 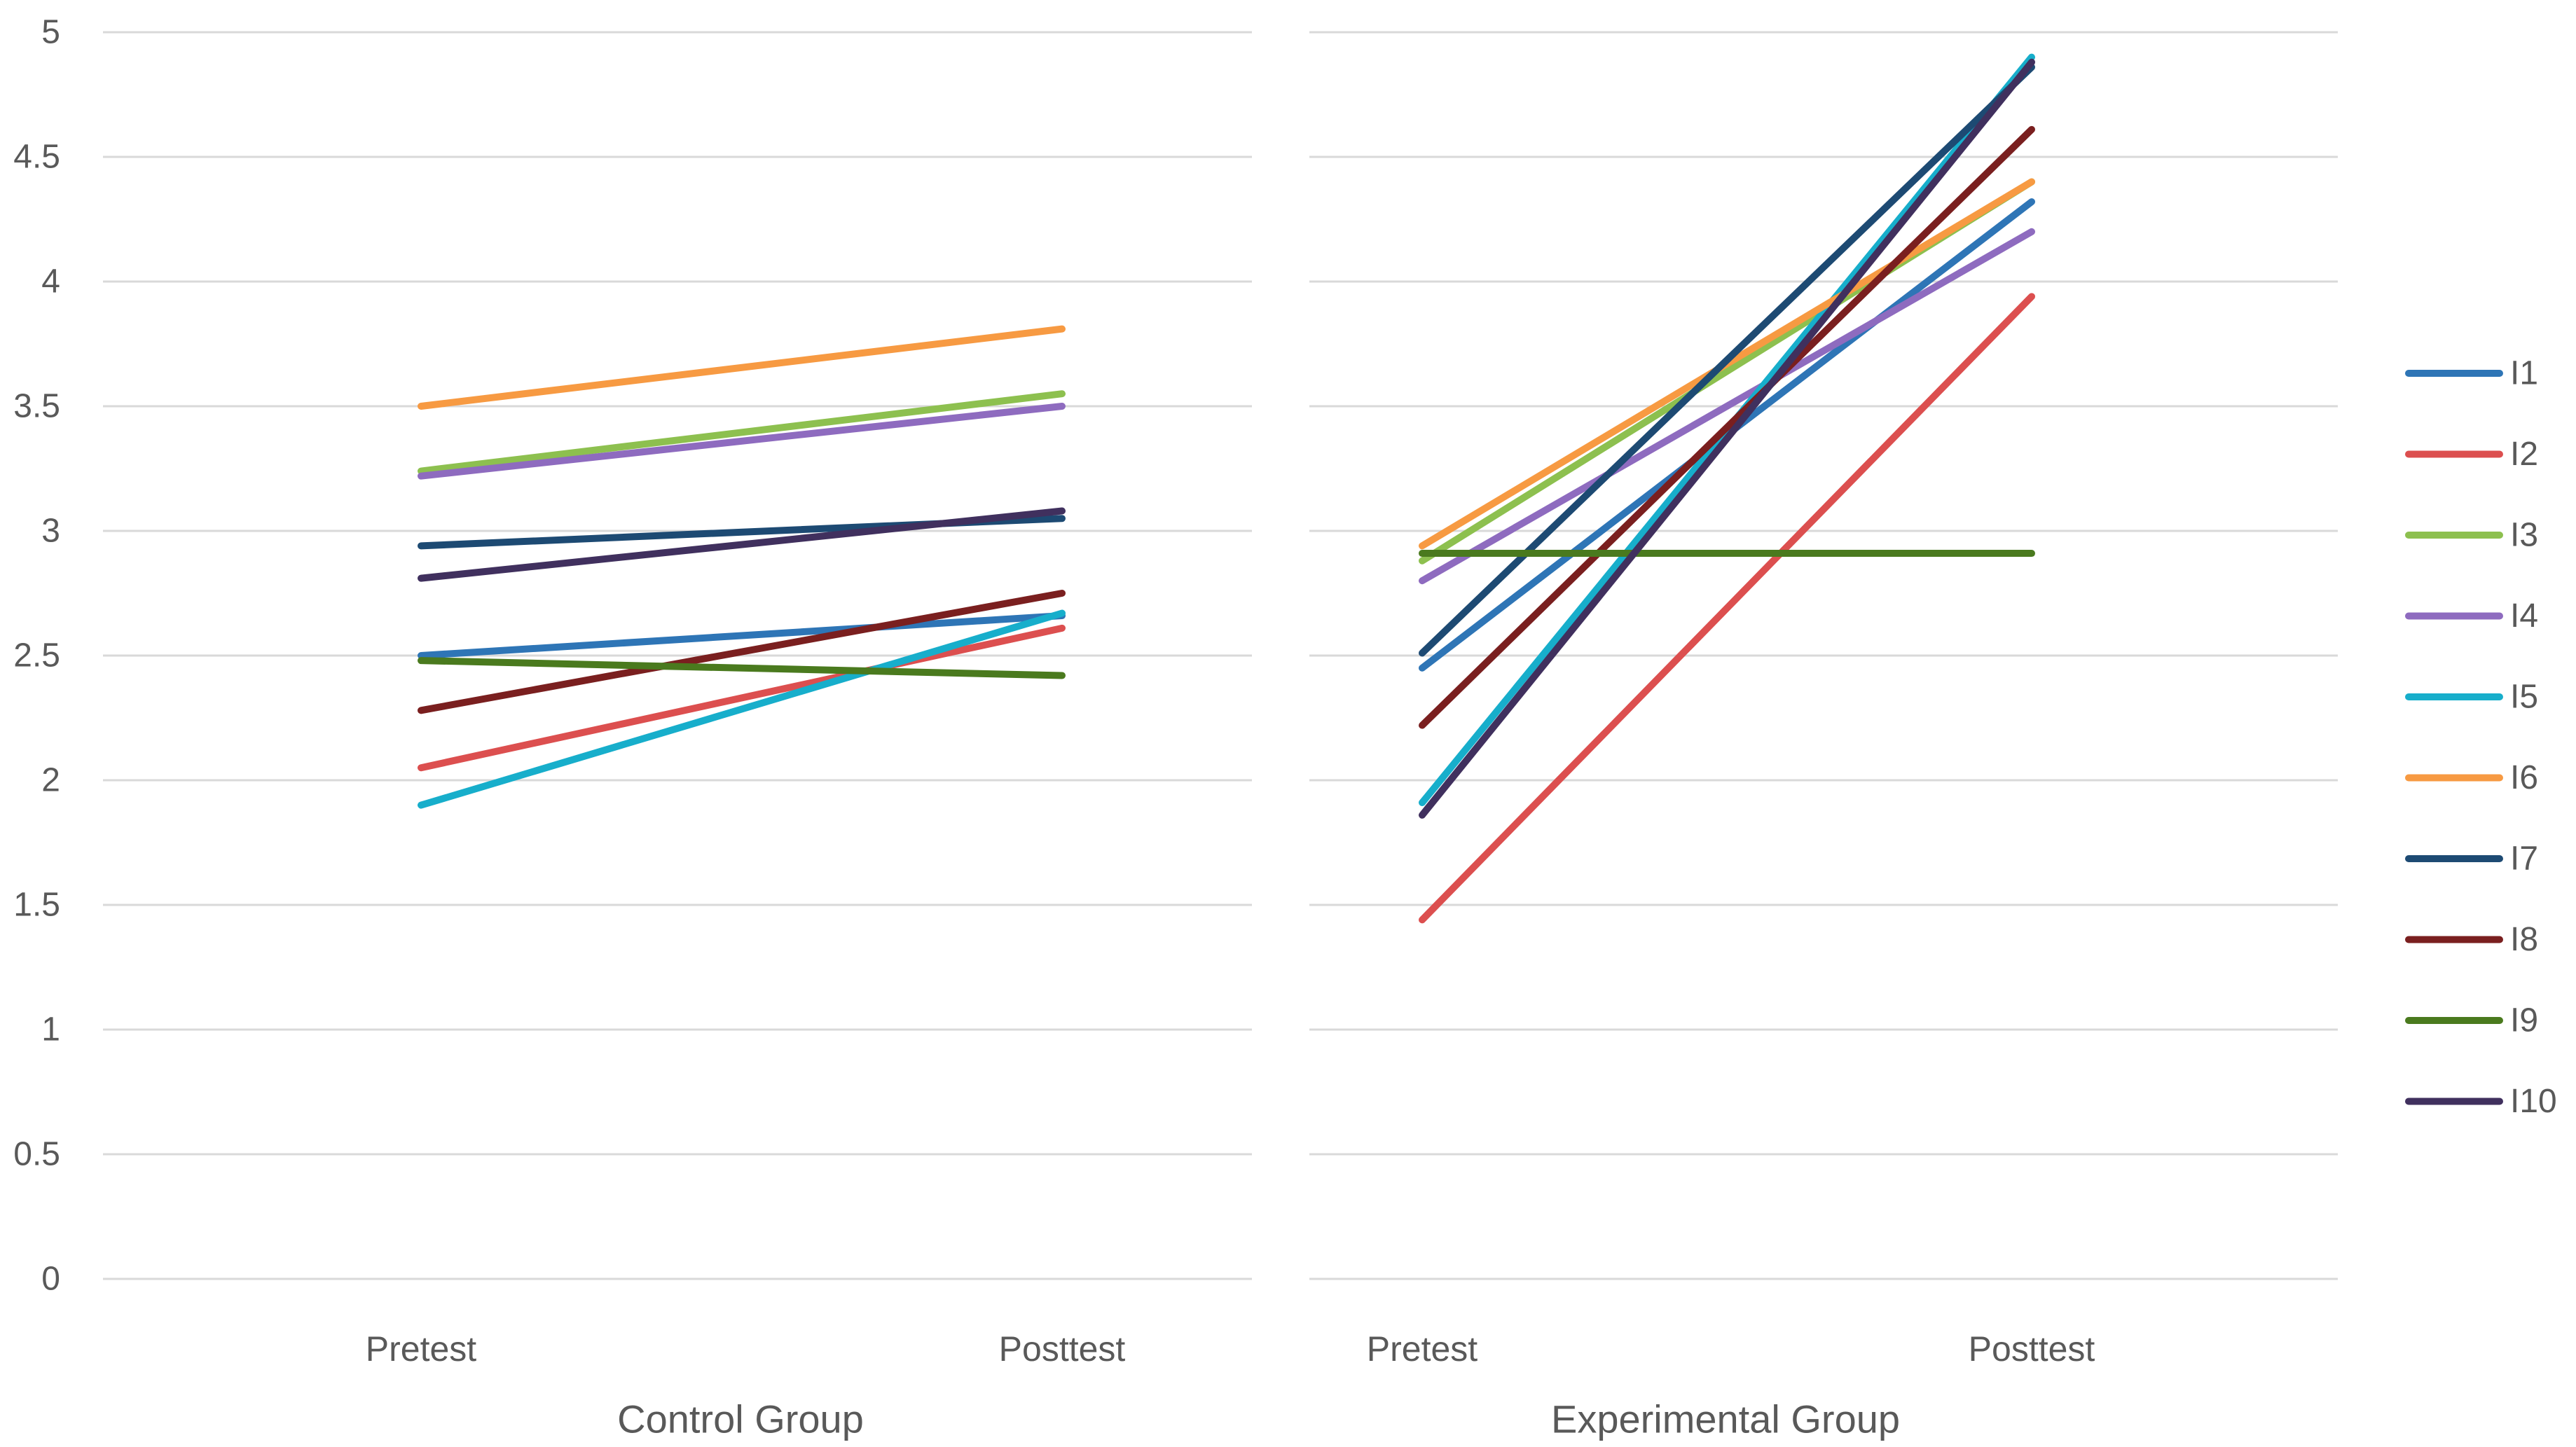 What do you see at coordinates (2481, 738) in the screenshot?
I see `legend: I1 I2 I3 I4 I5 I6 I7 I8 I9 I10` at bounding box center [2481, 738].